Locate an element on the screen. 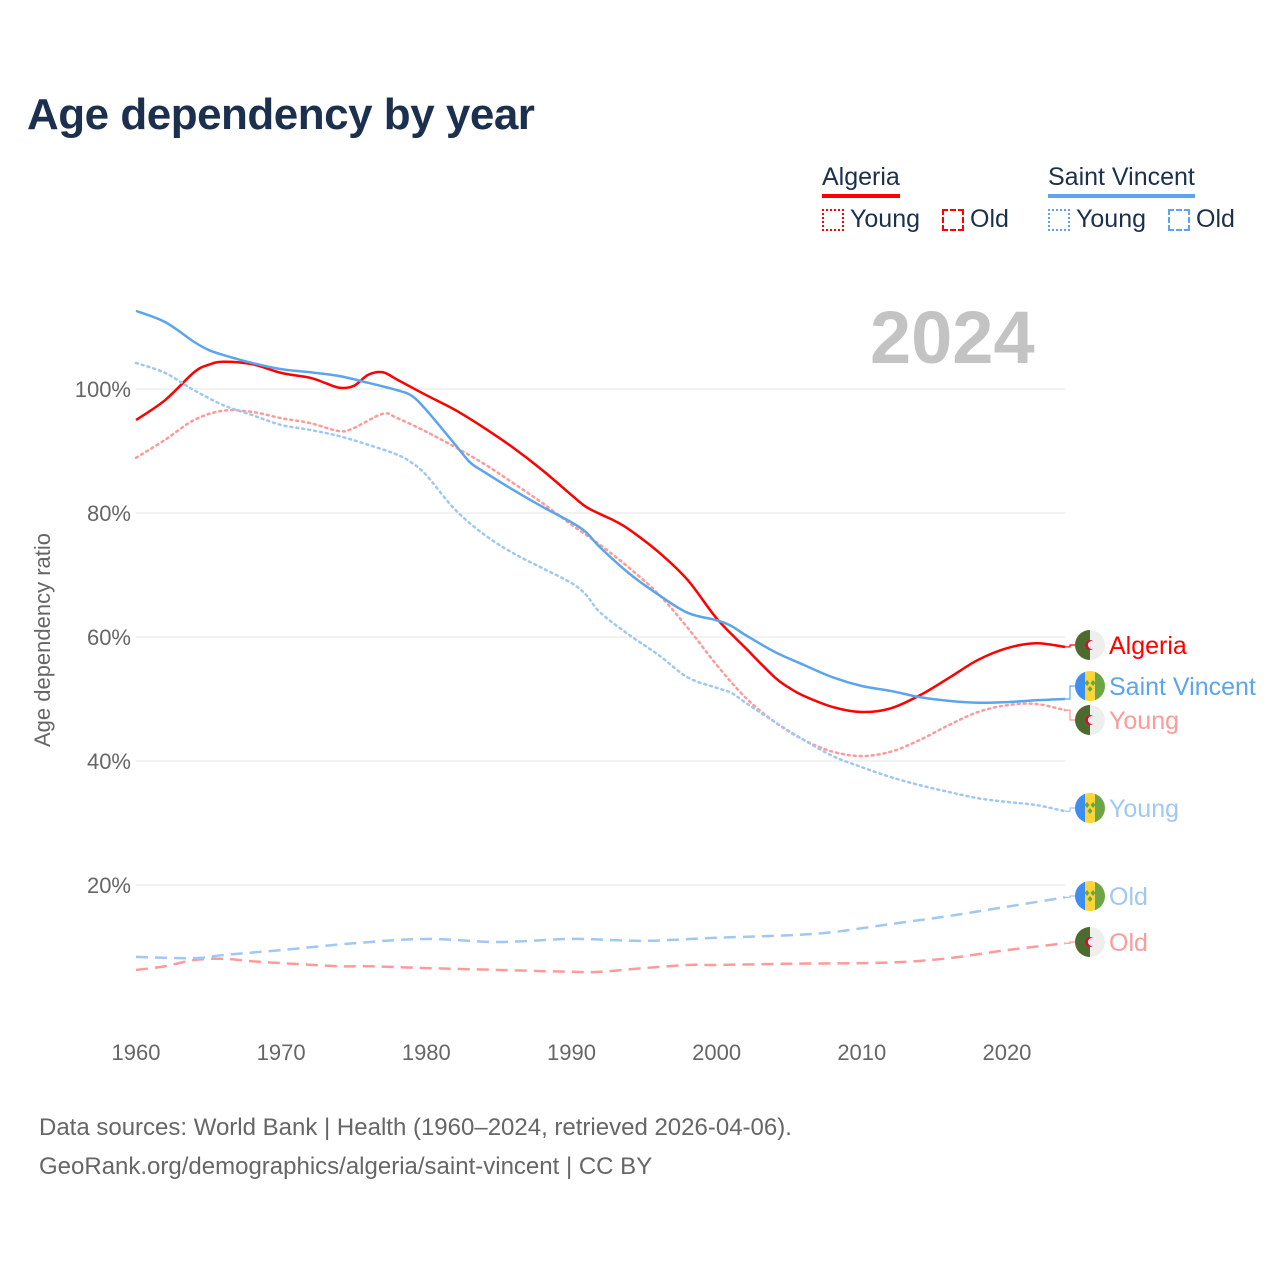 The width and height of the screenshot is (1280, 1280). x-tick-label: 2000 is located at coordinates (716, 1052).